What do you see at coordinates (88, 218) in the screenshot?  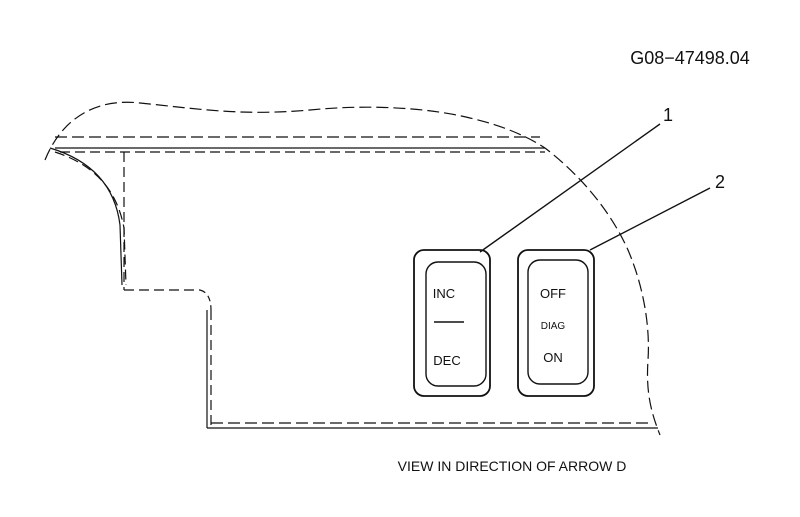 I see `console-edge` at bounding box center [88, 218].